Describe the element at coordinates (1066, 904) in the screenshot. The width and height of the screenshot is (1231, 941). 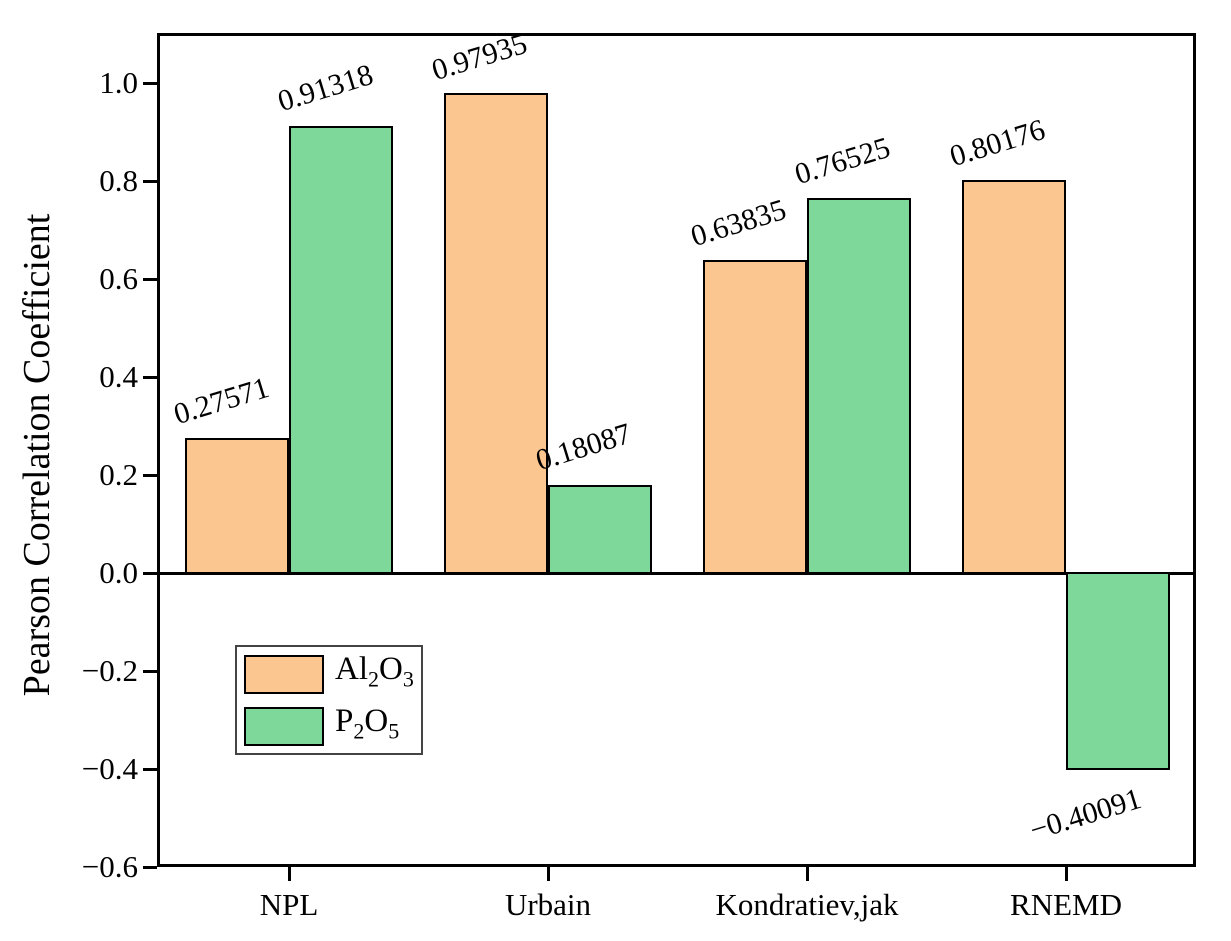
I see `x-category-label-rnemd: RNEMD` at that location.